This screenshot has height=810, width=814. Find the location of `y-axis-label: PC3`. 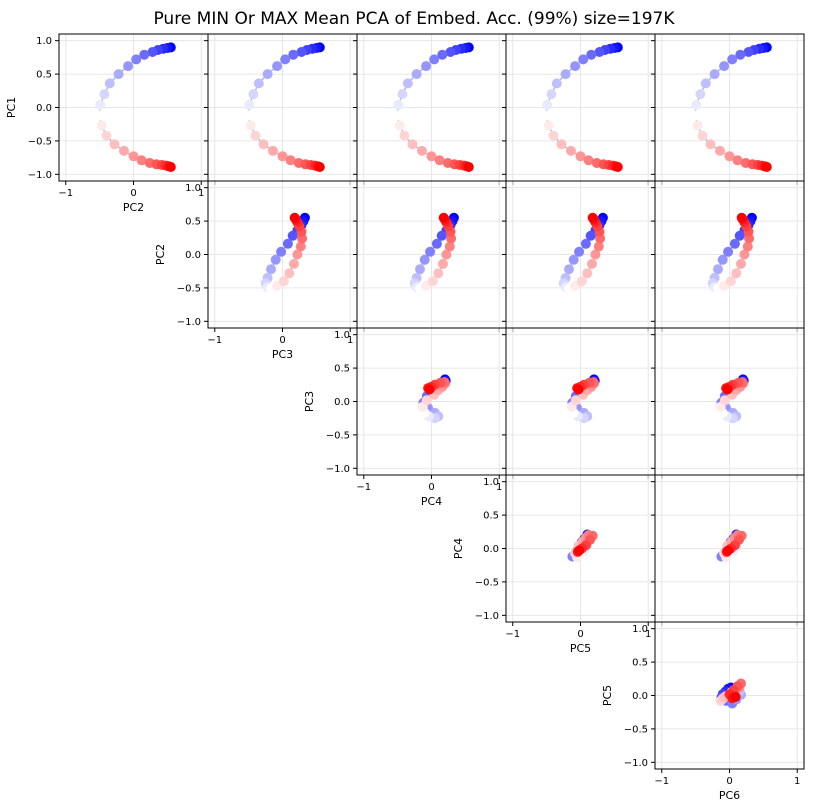

y-axis-label: PC3 is located at coordinates (309, 401).